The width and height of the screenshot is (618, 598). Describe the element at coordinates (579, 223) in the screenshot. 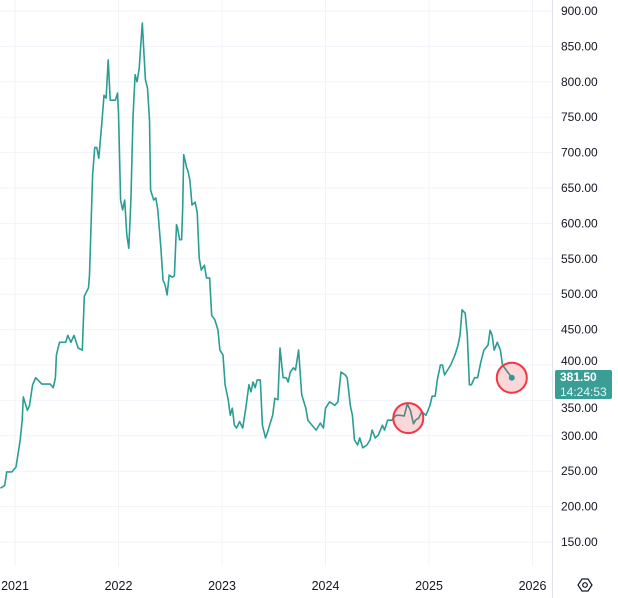

I see `y-tick-label: 600.00` at that location.